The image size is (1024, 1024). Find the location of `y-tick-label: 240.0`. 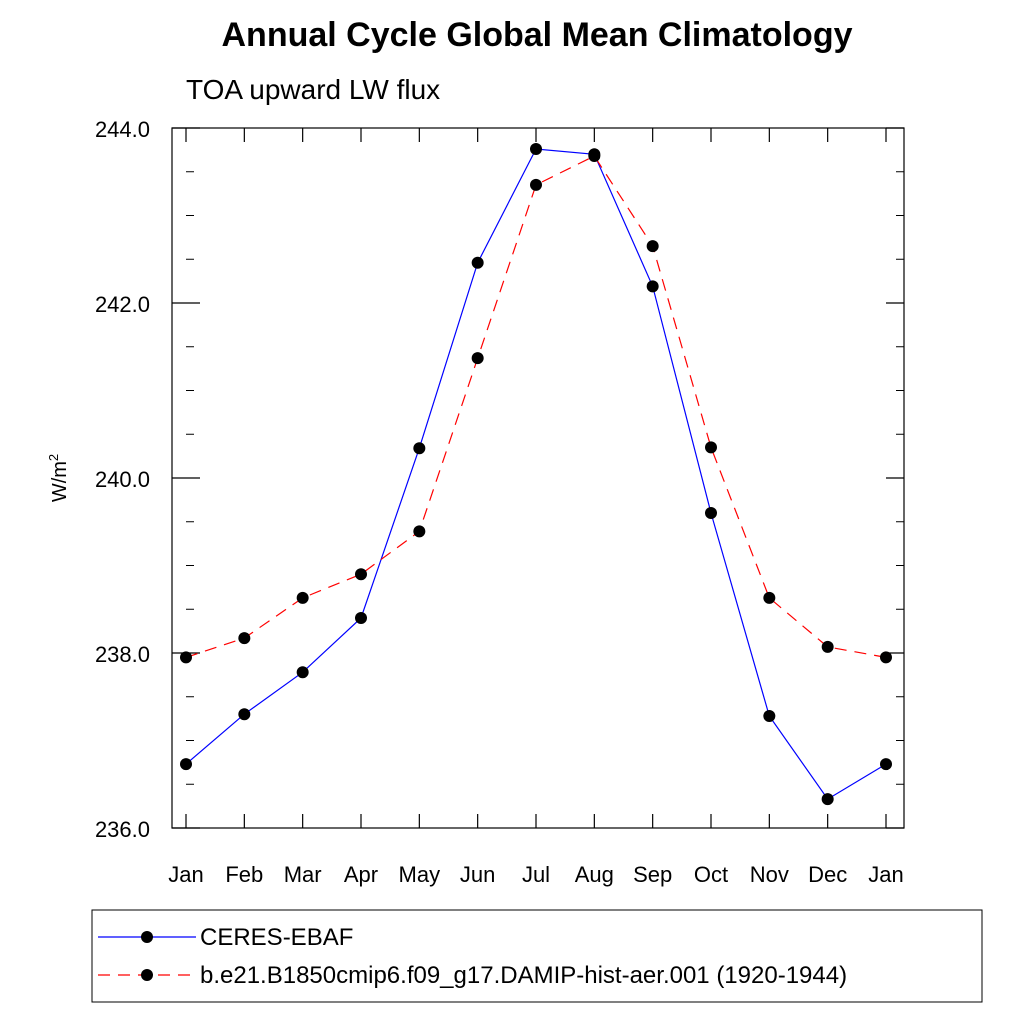

y-tick-label: 240.0 is located at coordinates (122, 479).